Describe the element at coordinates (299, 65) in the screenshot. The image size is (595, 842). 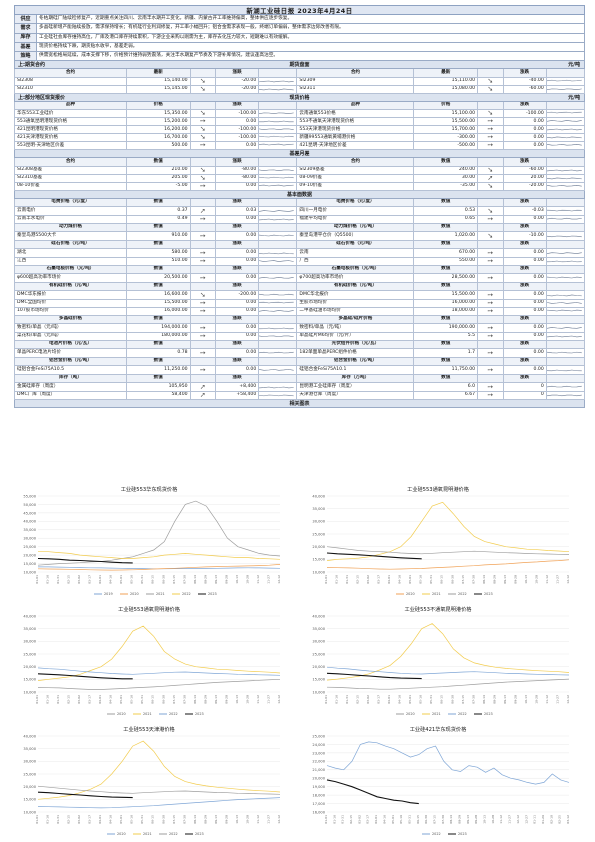
I see `section-title: 期货盘面` at that location.